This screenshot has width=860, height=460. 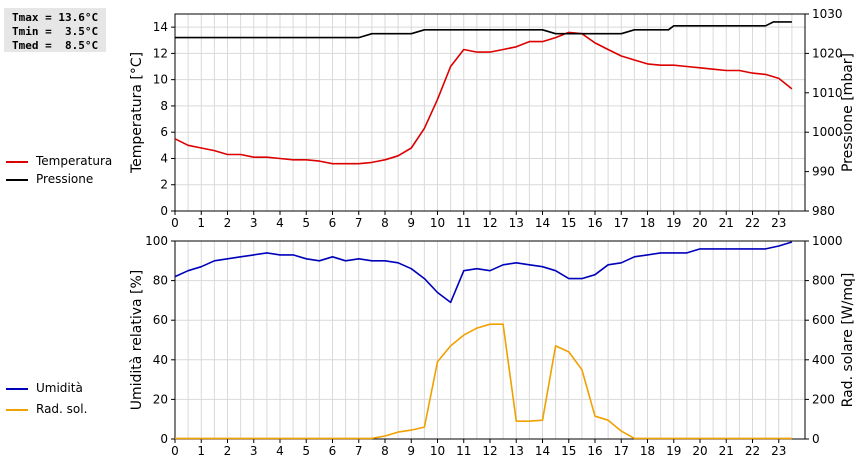 I want to click on y-tick-label-left: 4, so click(x=164, y=158).